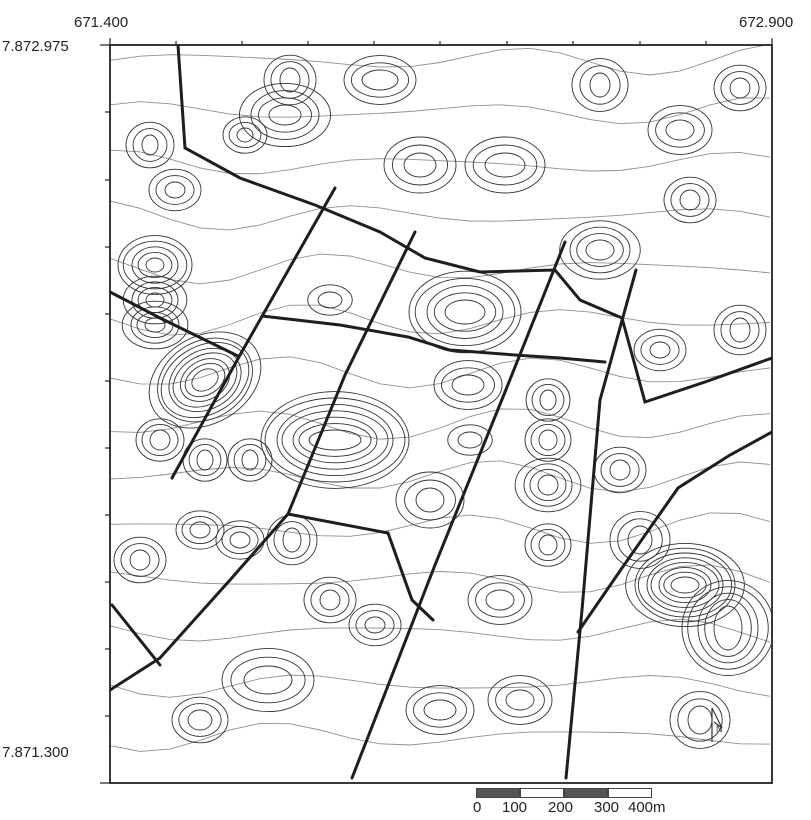 The width and height of the screenshot is (811, 820). What do you see at coordinates (35, 46) in the screenshot?
I see `y-max-coordinate-label: 7.872.975` at bounding box center [35, 46].